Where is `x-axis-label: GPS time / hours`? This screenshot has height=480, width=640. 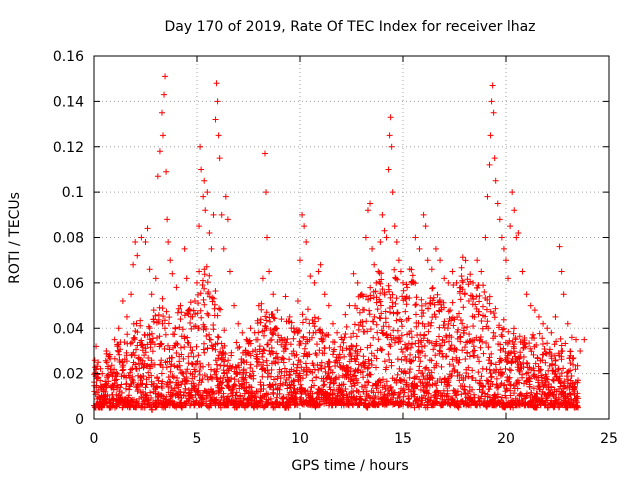
x-axis-label: GPS time / hours is located at coordinates (349, 466).